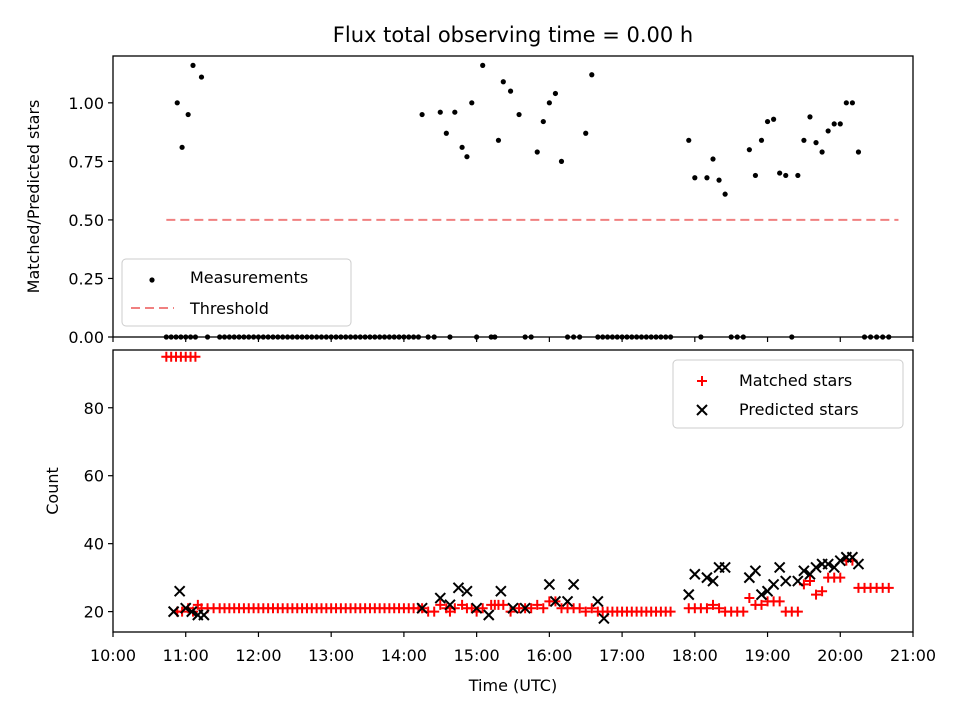 The width and height of the screenshot is (960, 720). Describe the element at coordinates (404, 655) in the screenshot. I see `x-tick-label: 14:00` at that location.